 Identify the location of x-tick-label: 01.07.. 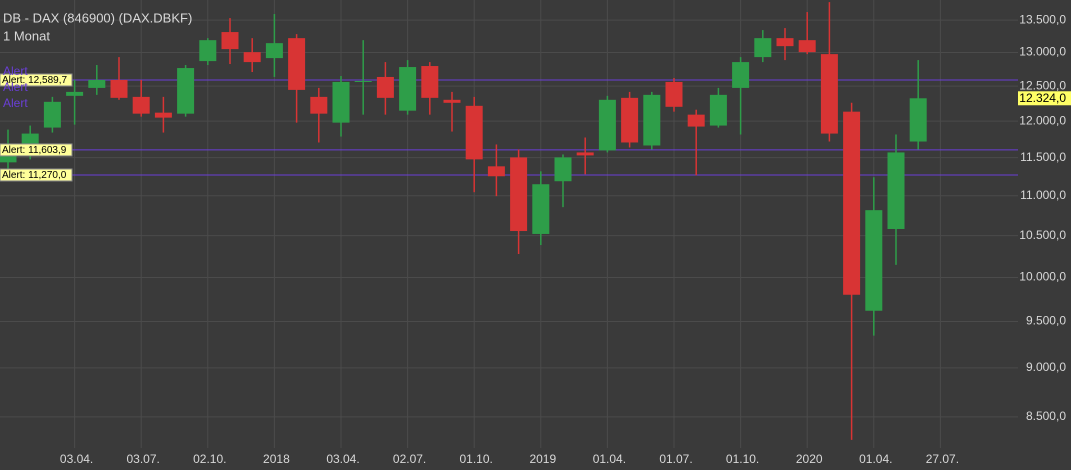
(675, 459).